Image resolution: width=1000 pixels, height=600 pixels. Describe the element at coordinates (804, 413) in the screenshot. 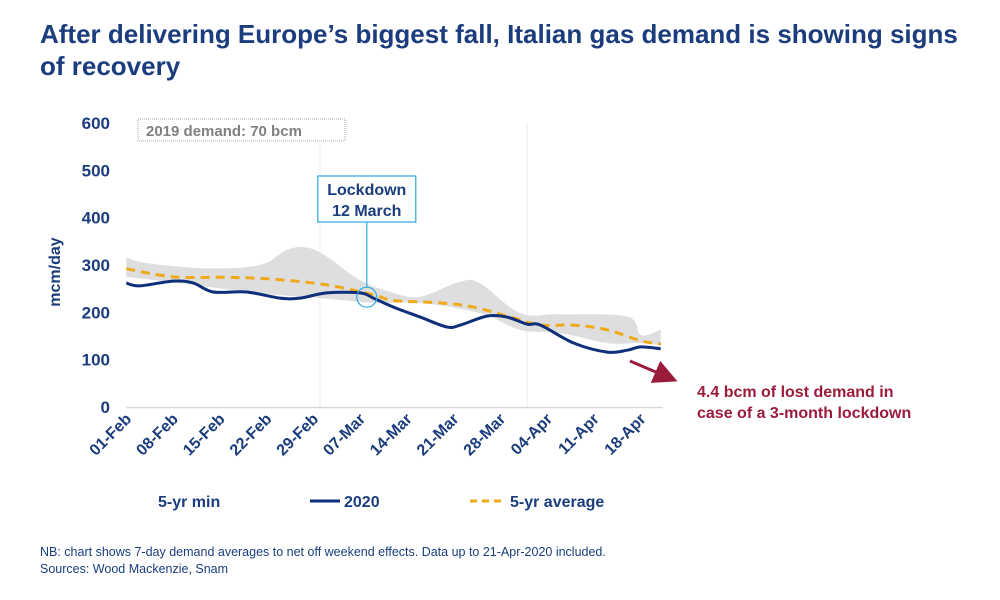

I see `lost-demand-line2: case of a 3-month lockdown` at that location.